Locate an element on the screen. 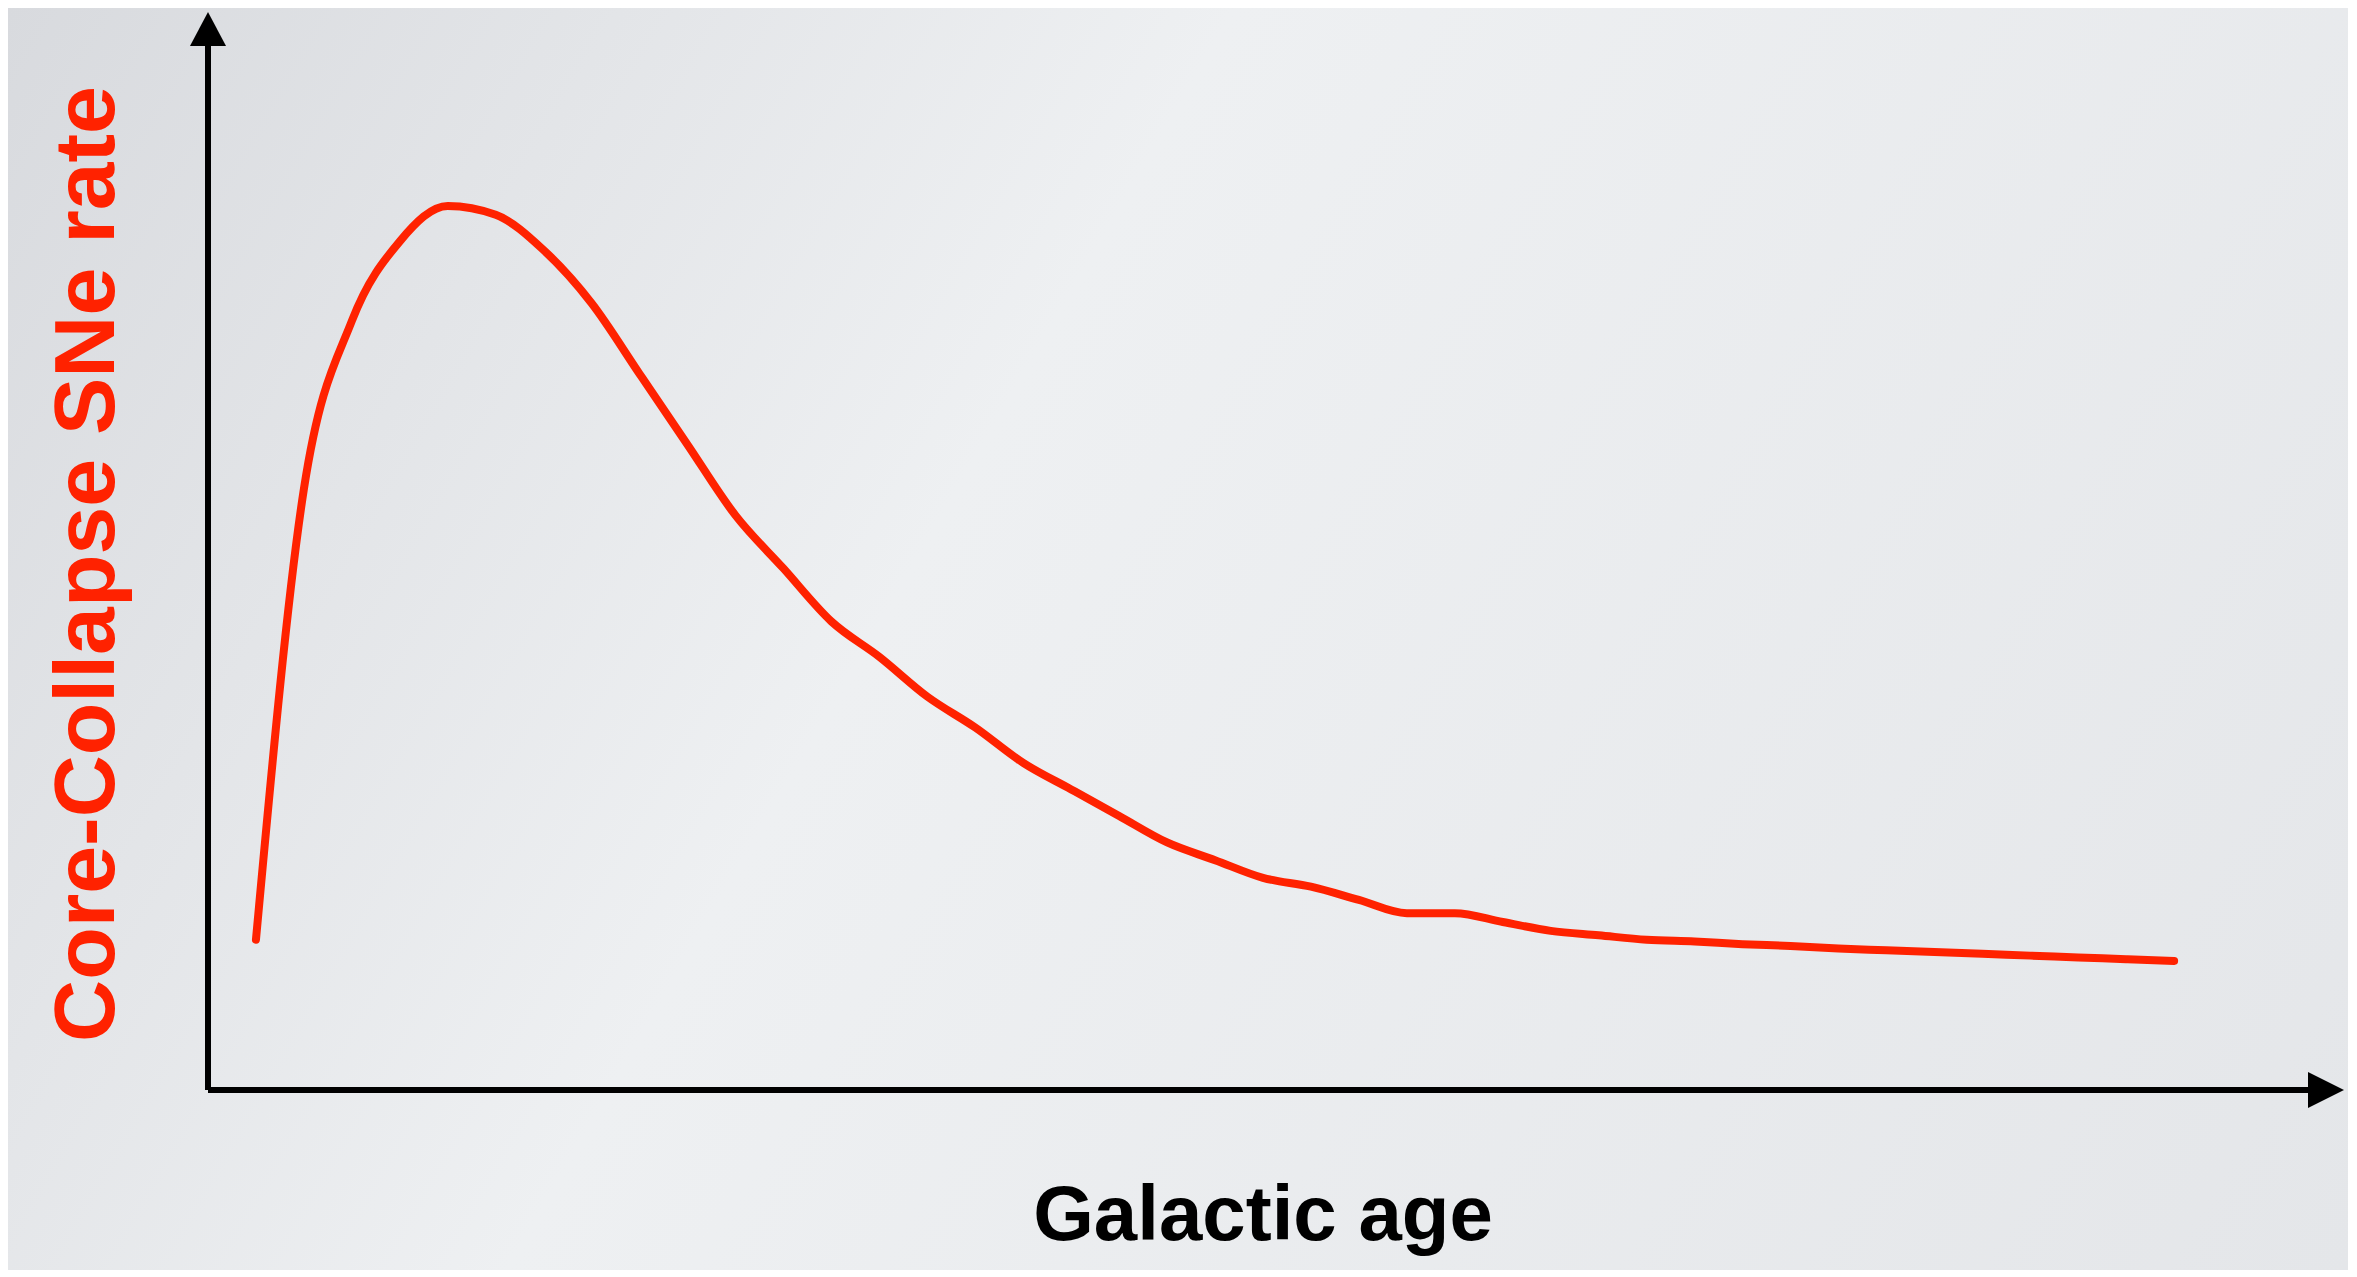 This screenshot has height=1277, width=2357. y-axis-title: Core-Collapse SNe rate is located at coordinates (83, 564).